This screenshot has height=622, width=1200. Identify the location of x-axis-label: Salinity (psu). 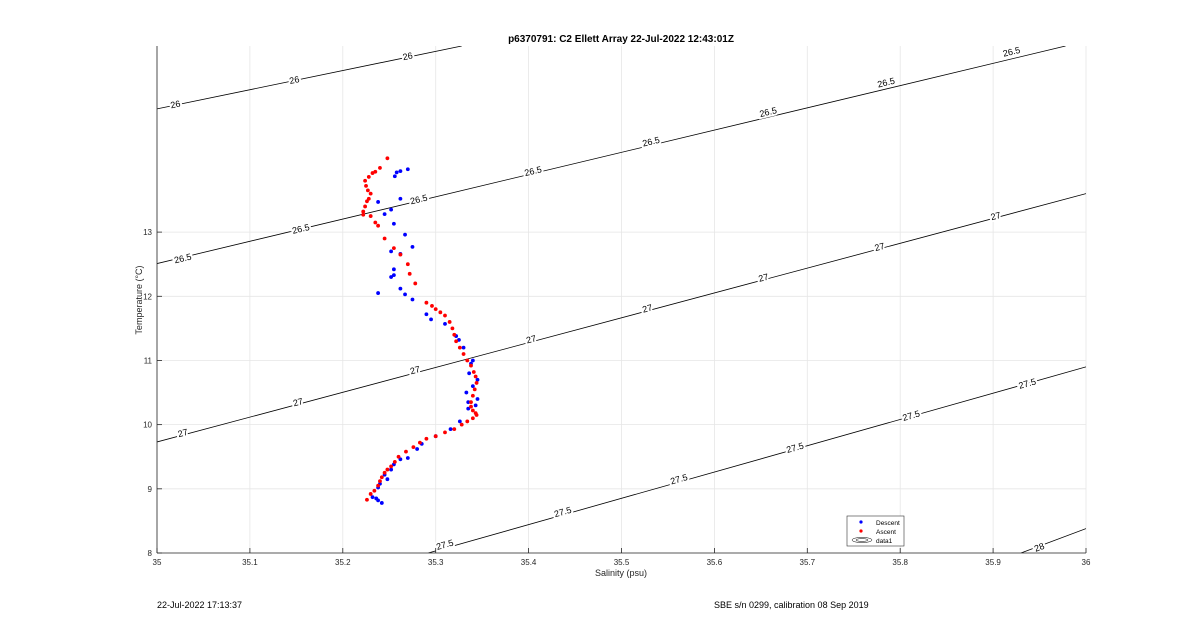
(621, 573).